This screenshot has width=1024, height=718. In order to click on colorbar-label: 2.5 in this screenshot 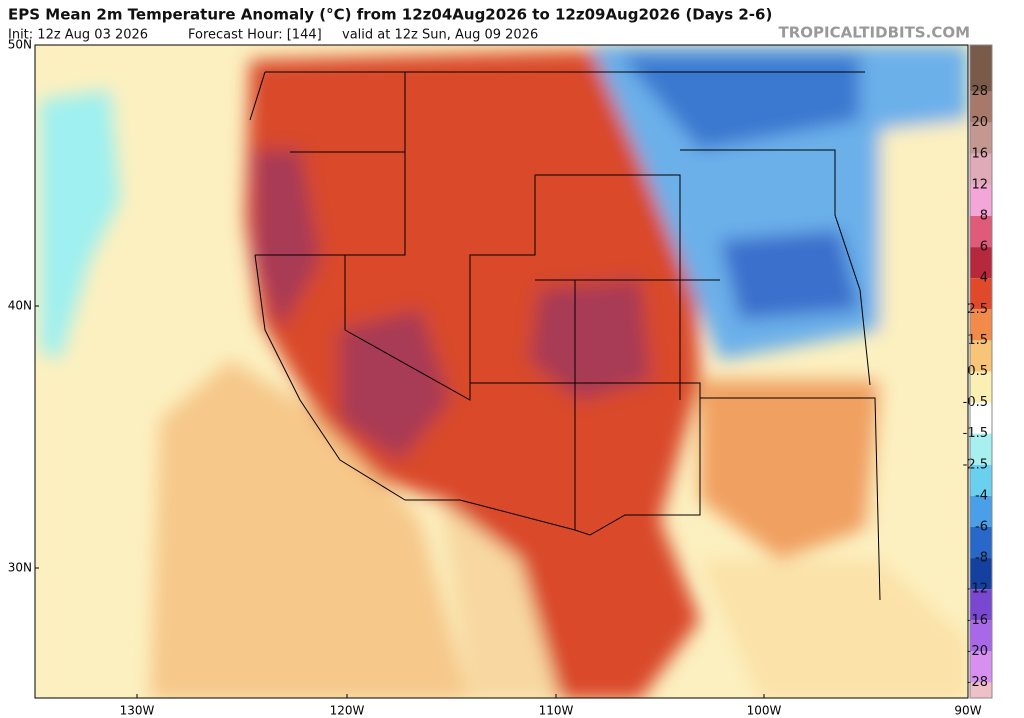, I will do `click(977, 309)`.